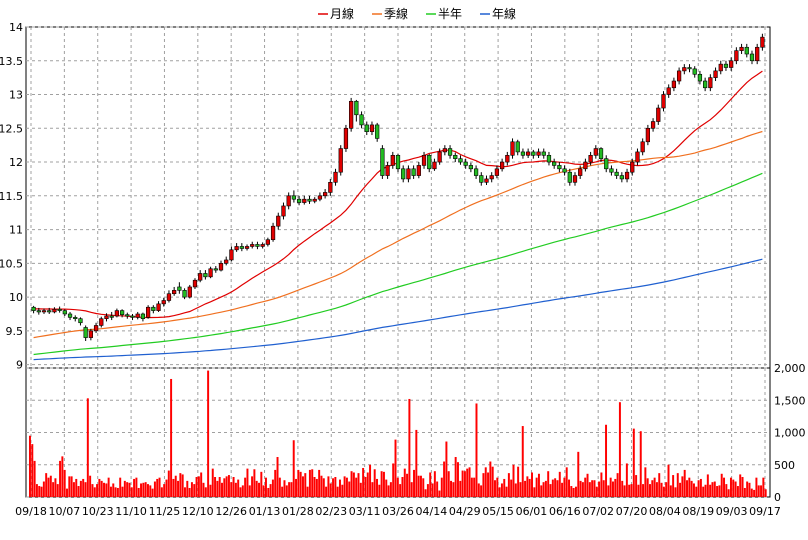 Image resolution: width=808 pixels, height=540 pixels. Describe the element at coordinates (790, 433) in the screenshot. I see `volume-axis-ticks: 0 500 1,000 1,500 2,000` at that location.